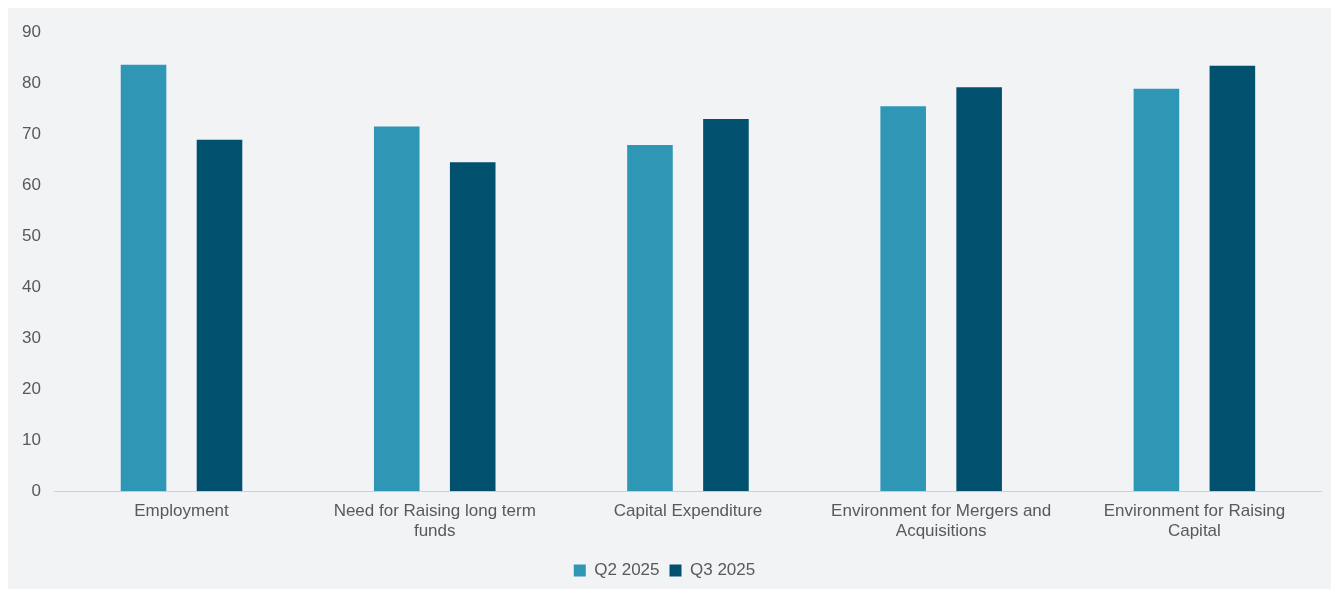 The image size is (1339, 597). I want to click on x-tick-label: Capital Expenditure, so click(688, 511).